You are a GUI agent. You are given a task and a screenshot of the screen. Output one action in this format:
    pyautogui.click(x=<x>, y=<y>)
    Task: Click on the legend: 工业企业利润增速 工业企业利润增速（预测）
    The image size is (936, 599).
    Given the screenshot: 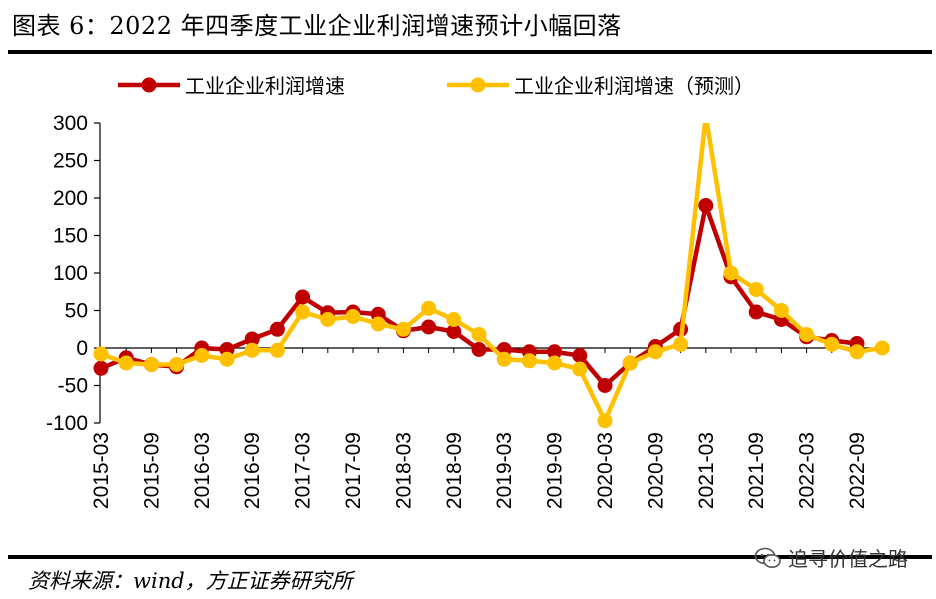 What is the action you would take?
    pyautogui.click(x=436, y=86)
    